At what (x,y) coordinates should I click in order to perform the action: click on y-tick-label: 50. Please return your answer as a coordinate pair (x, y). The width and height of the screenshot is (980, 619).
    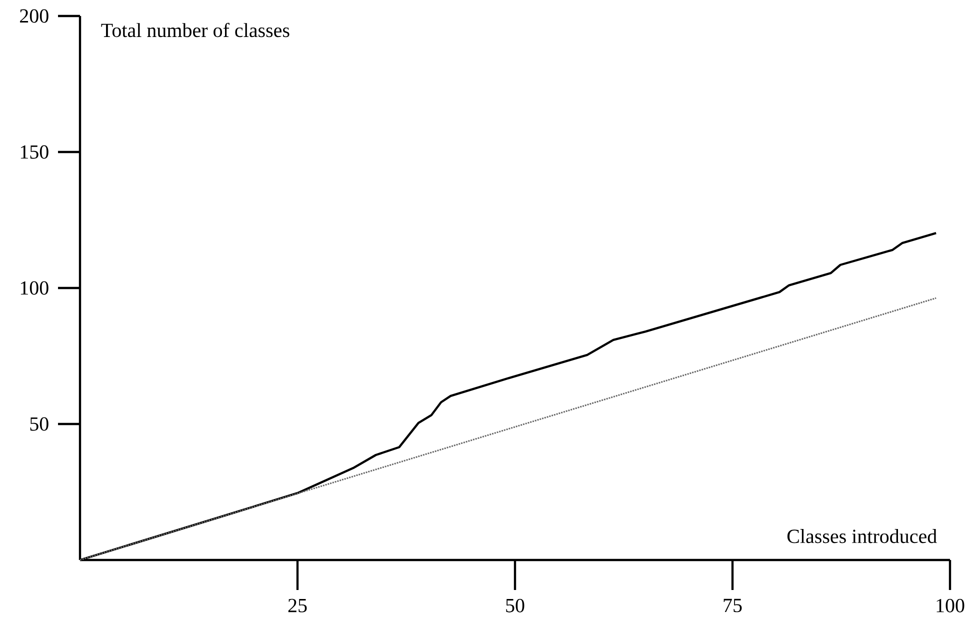
    Looking at the image, I should click on (39, 424).